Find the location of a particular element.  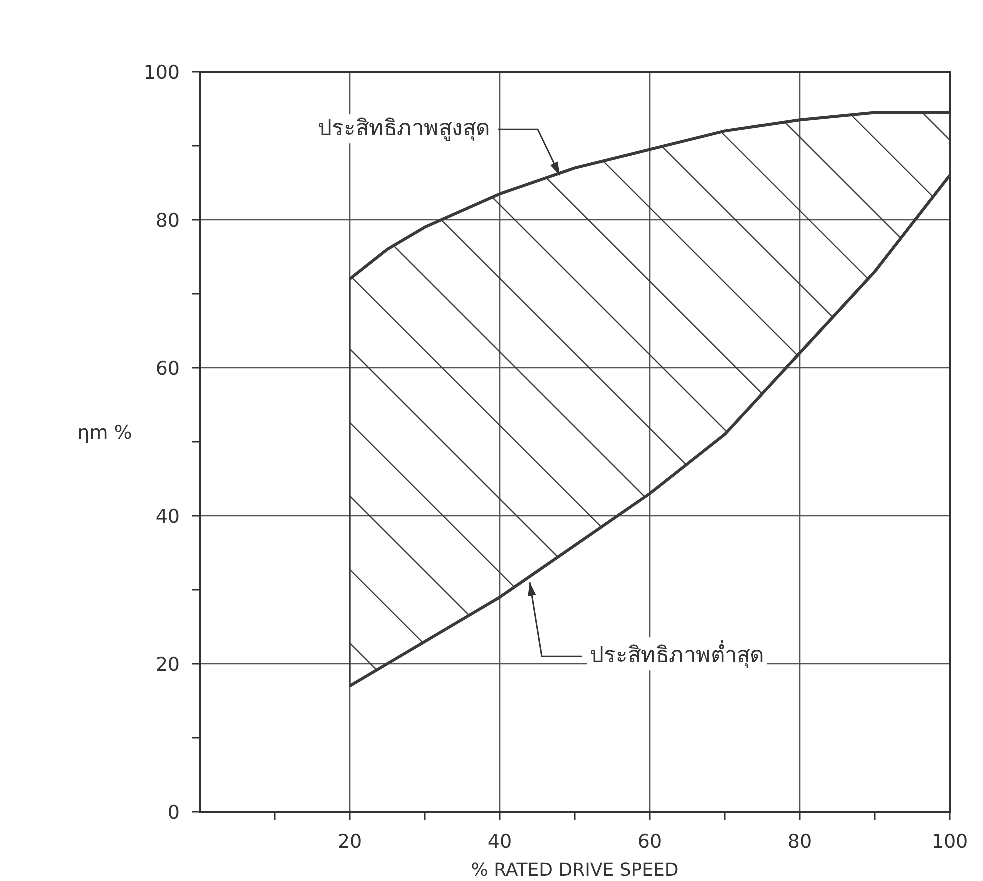

y-tick-label: 100 is located at coordinates (162, 73).